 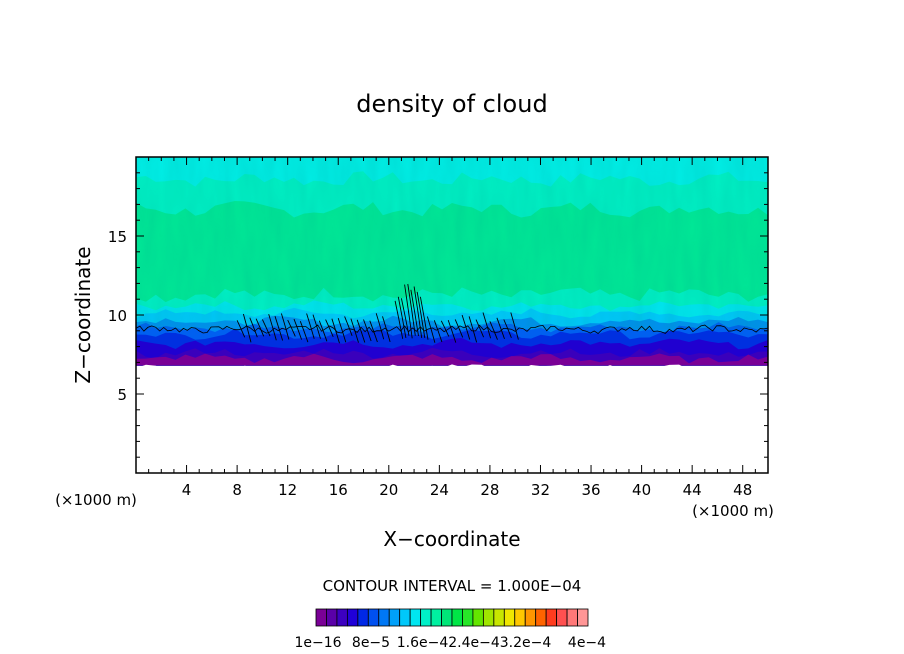 I want to click on x-axis-label: X−coordinate, so click(x=451, y=539).